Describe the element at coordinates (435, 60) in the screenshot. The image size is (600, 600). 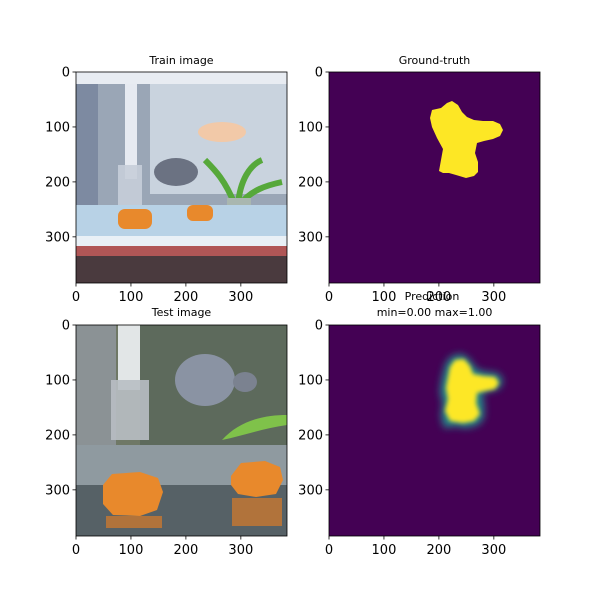
I see `panel-title: Ground-truth` at that location.